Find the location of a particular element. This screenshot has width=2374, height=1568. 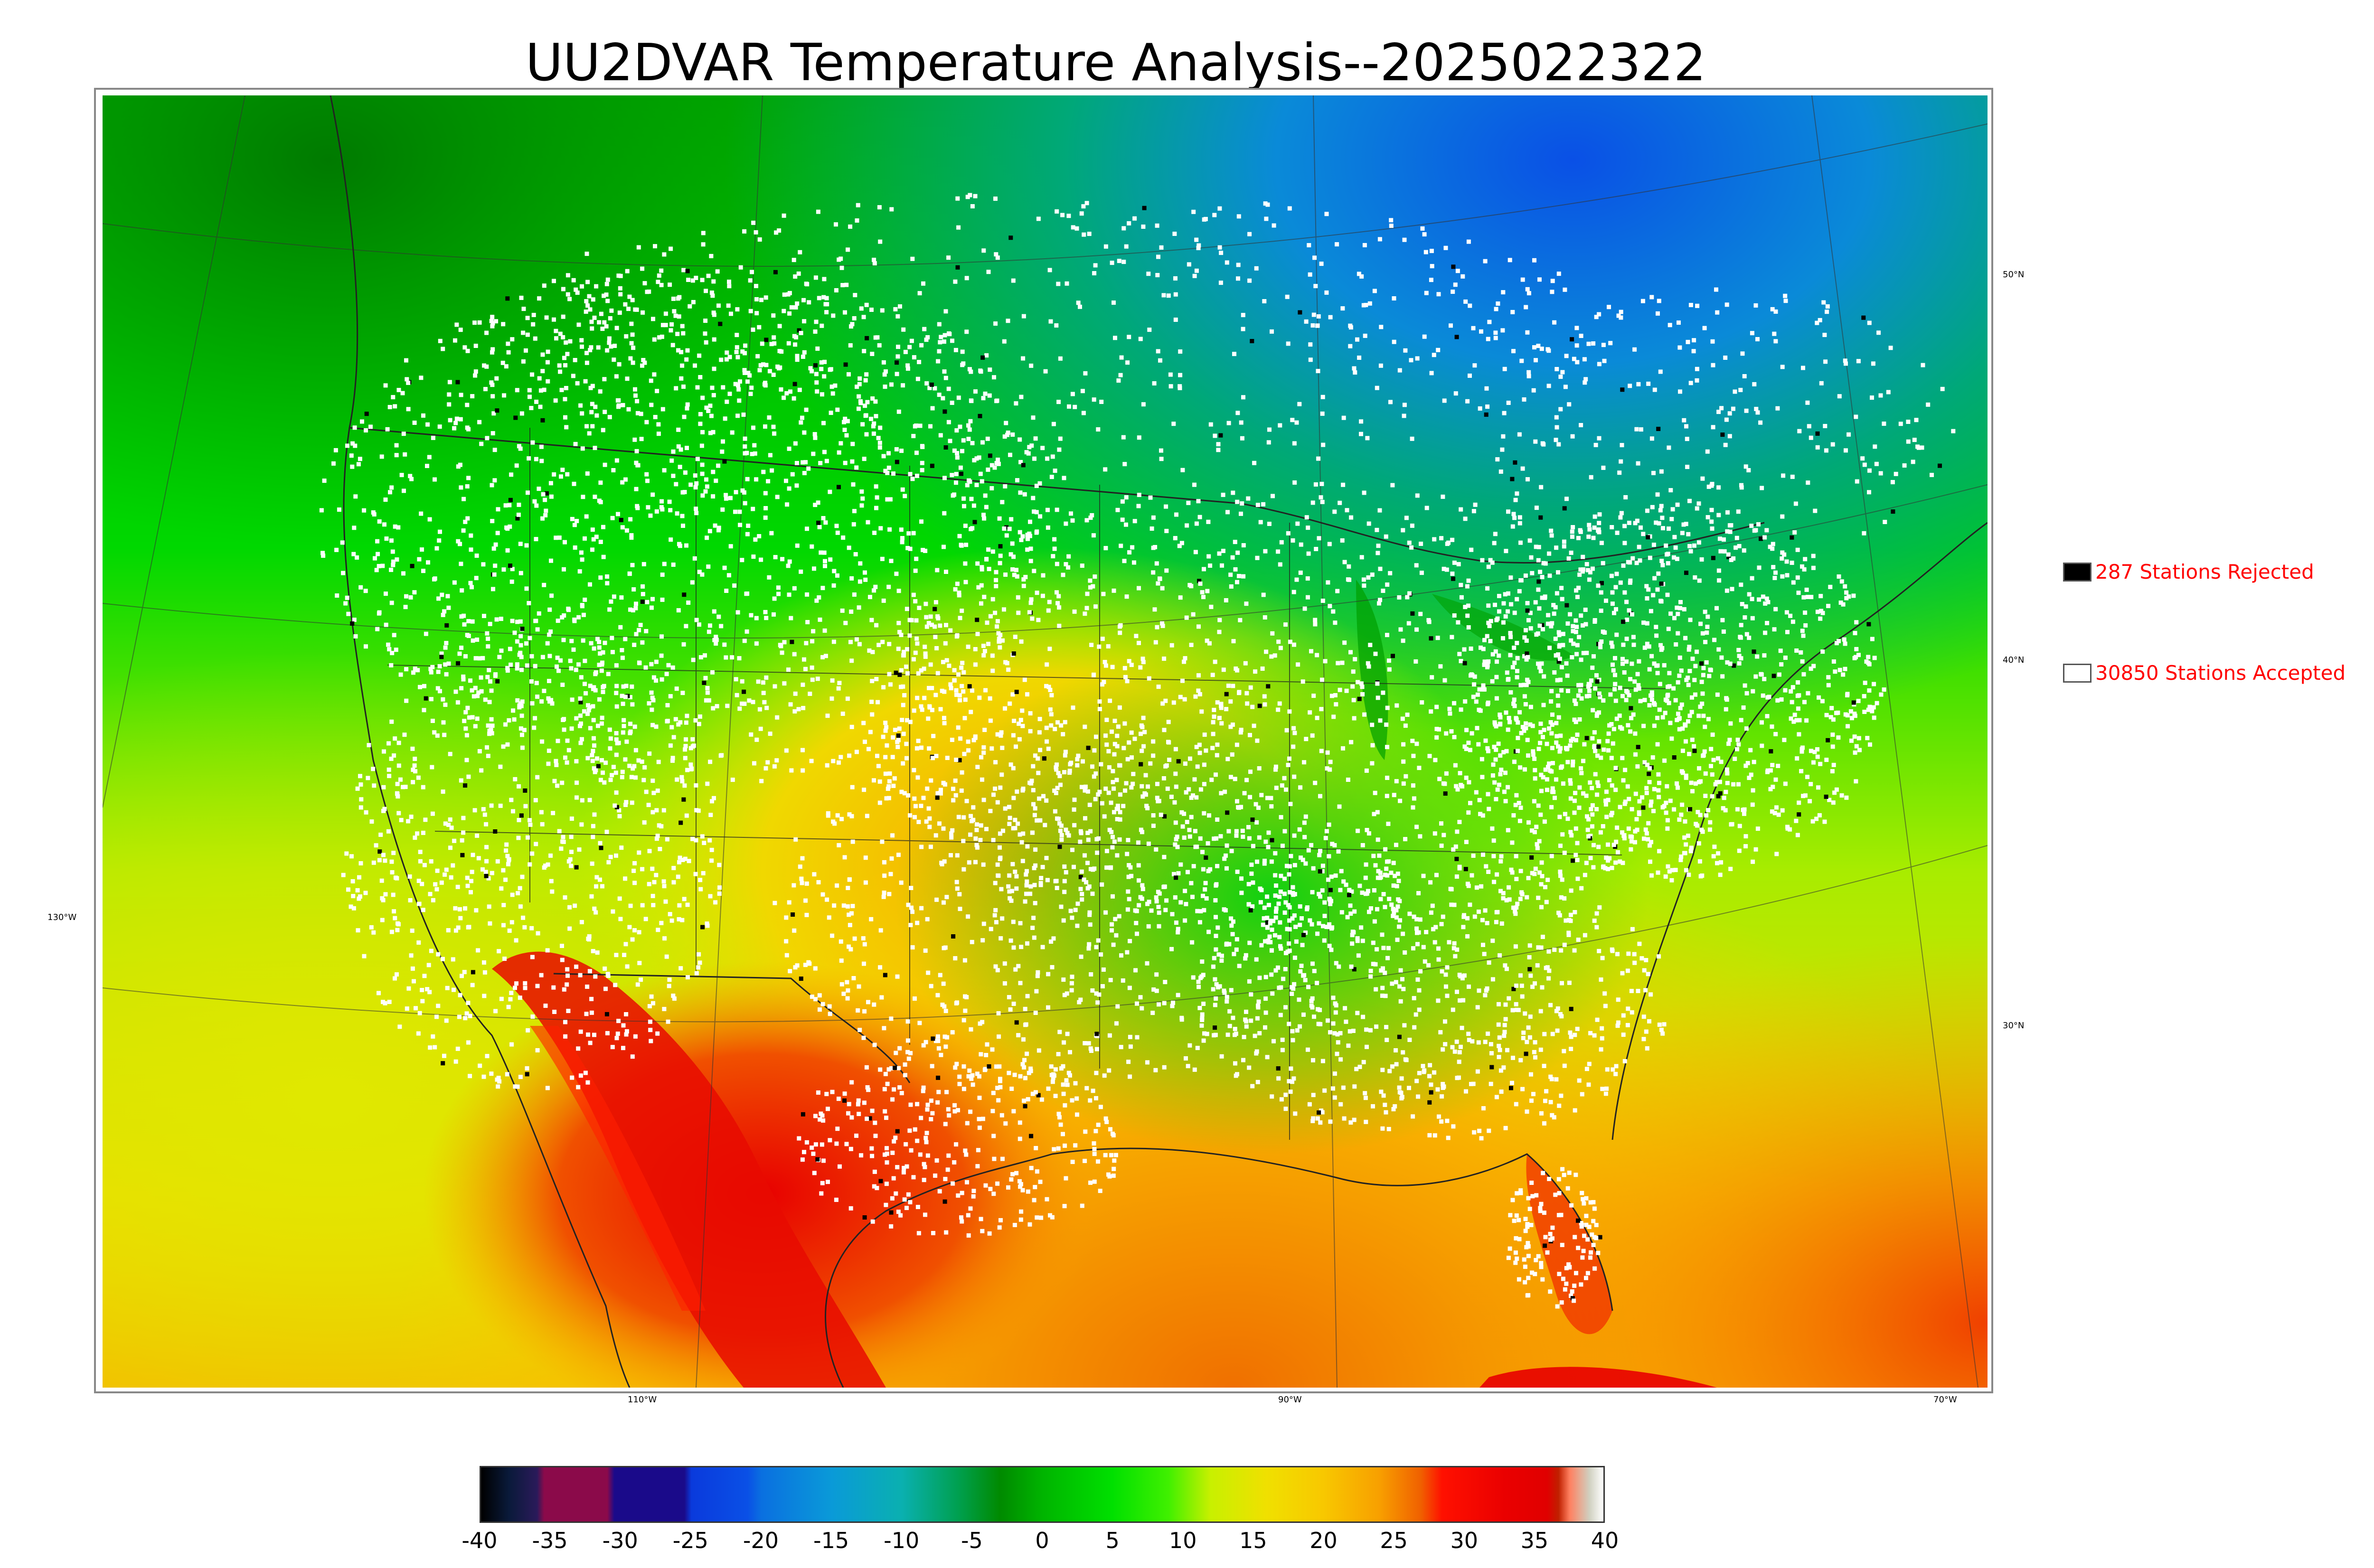

gulf-of-california-zone is located at coordinates (618, 1168).